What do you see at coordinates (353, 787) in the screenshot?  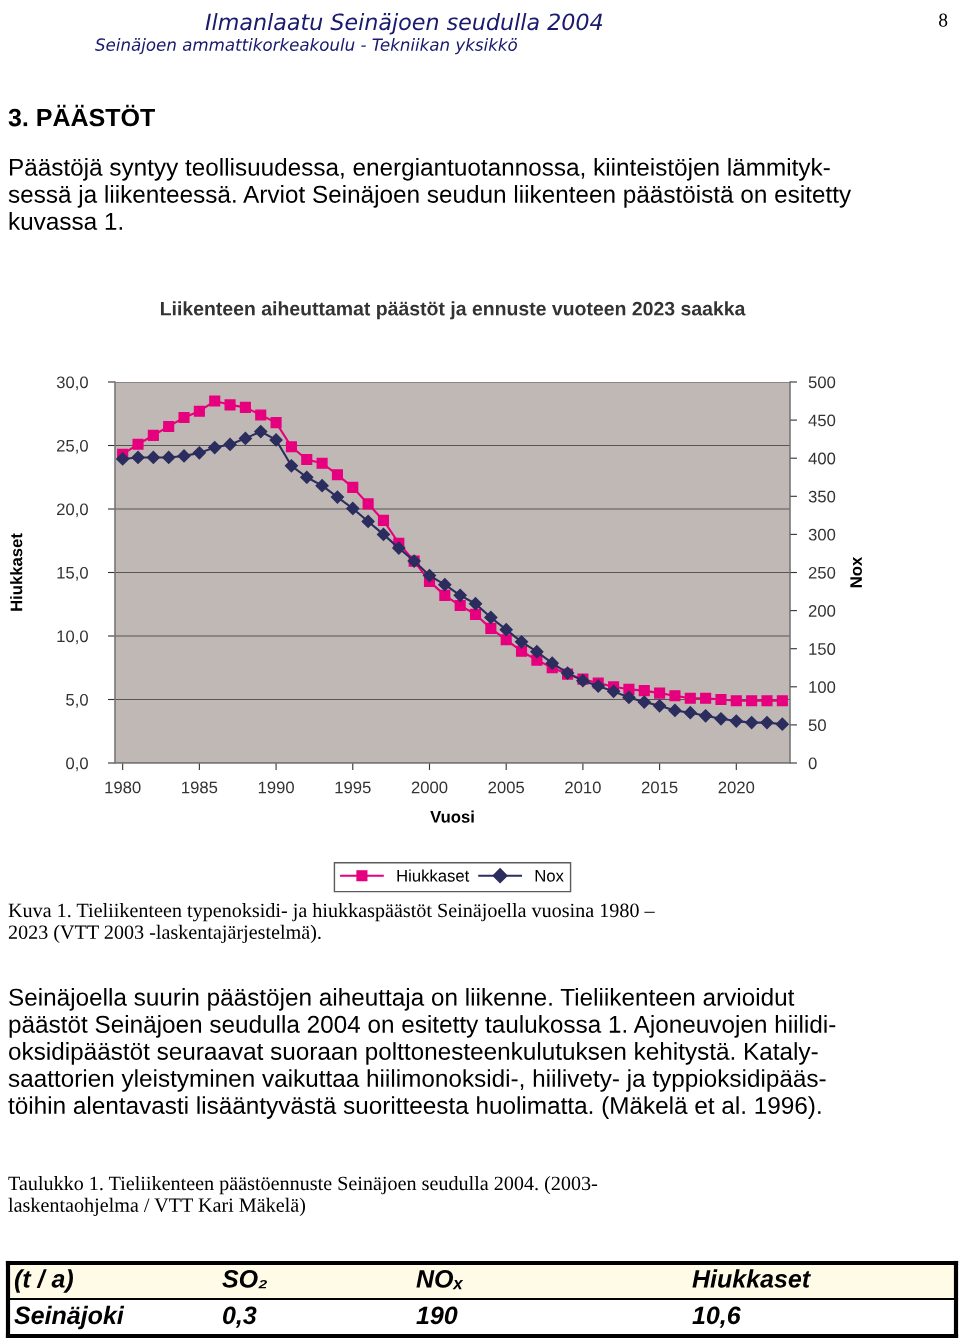 I see `x-tick-label: 1995` at bounding box center [353, 787].